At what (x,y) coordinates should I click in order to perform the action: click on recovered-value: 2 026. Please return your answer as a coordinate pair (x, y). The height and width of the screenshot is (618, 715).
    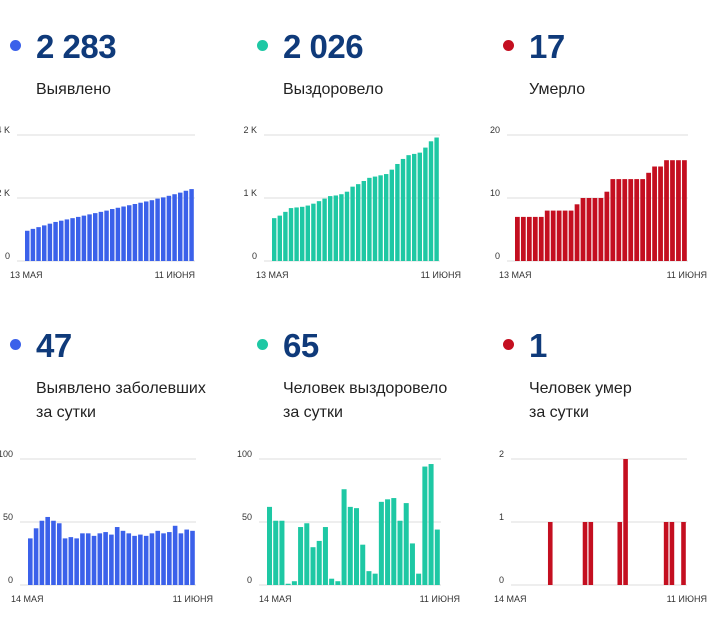
    Looking at the image, I should click on (323, 46).